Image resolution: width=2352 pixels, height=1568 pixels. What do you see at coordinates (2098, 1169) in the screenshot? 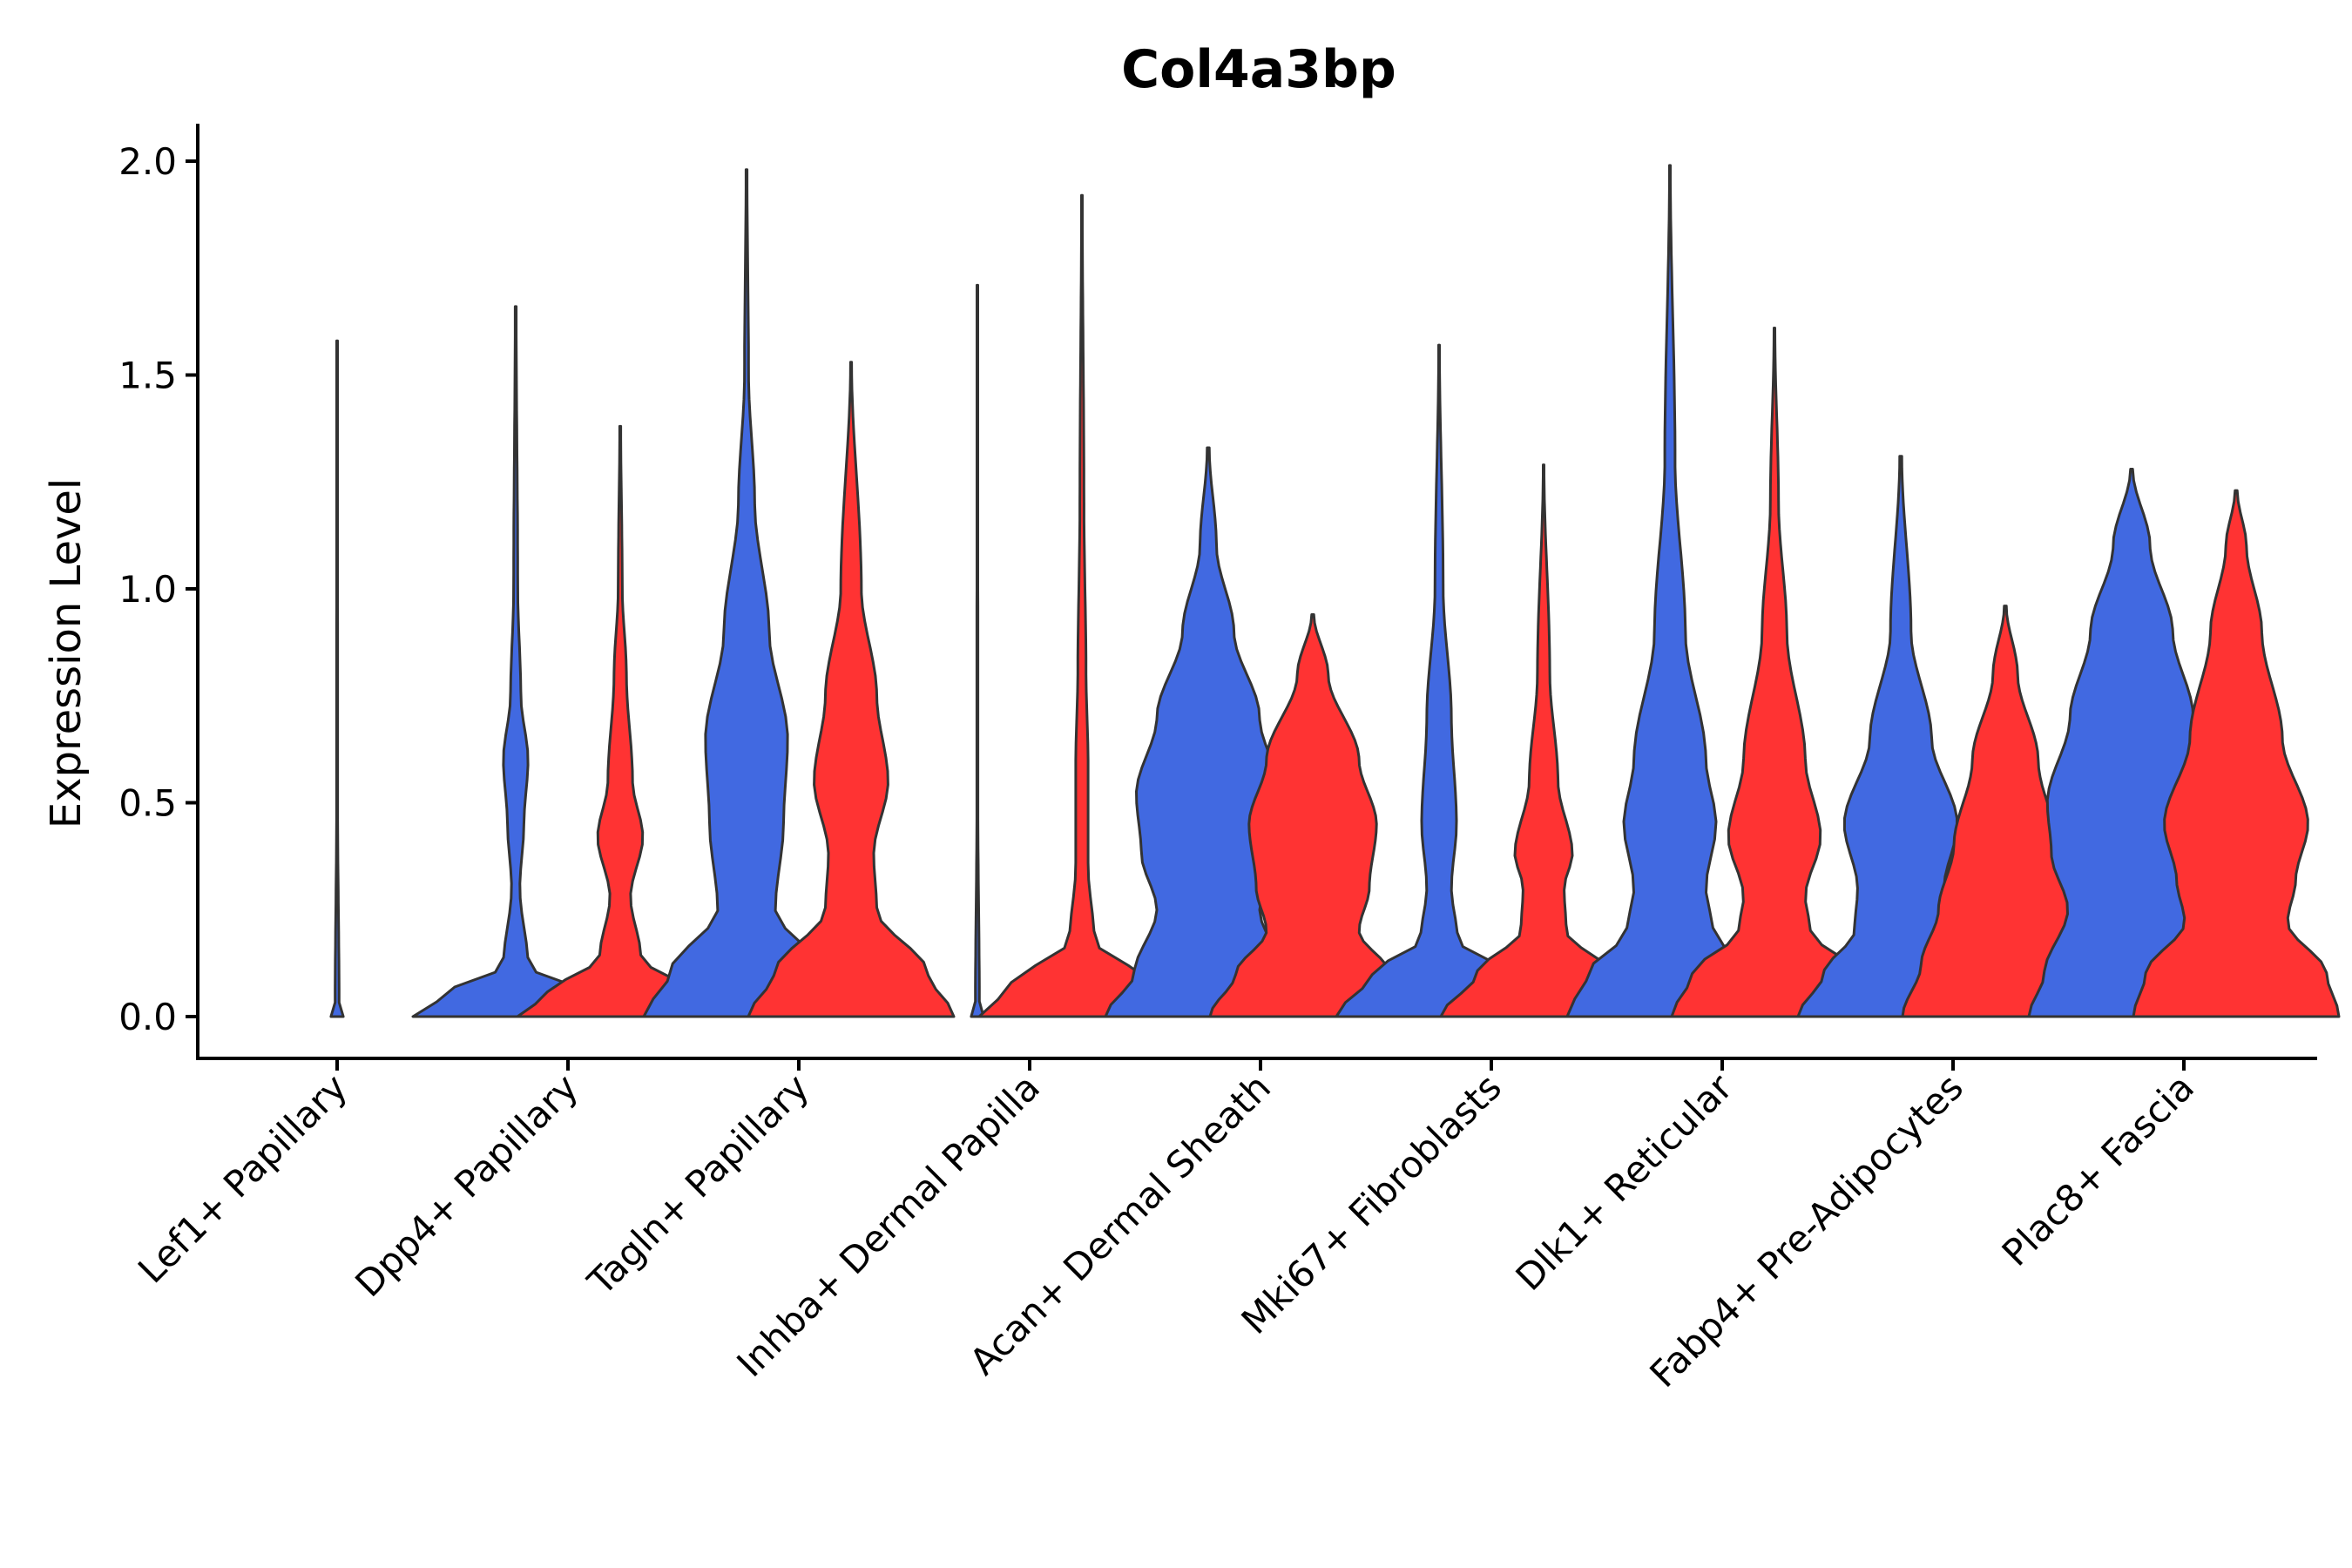
I see `x-tick-label: Plac8+ Fascia` at bounding box center [2098, 1169].